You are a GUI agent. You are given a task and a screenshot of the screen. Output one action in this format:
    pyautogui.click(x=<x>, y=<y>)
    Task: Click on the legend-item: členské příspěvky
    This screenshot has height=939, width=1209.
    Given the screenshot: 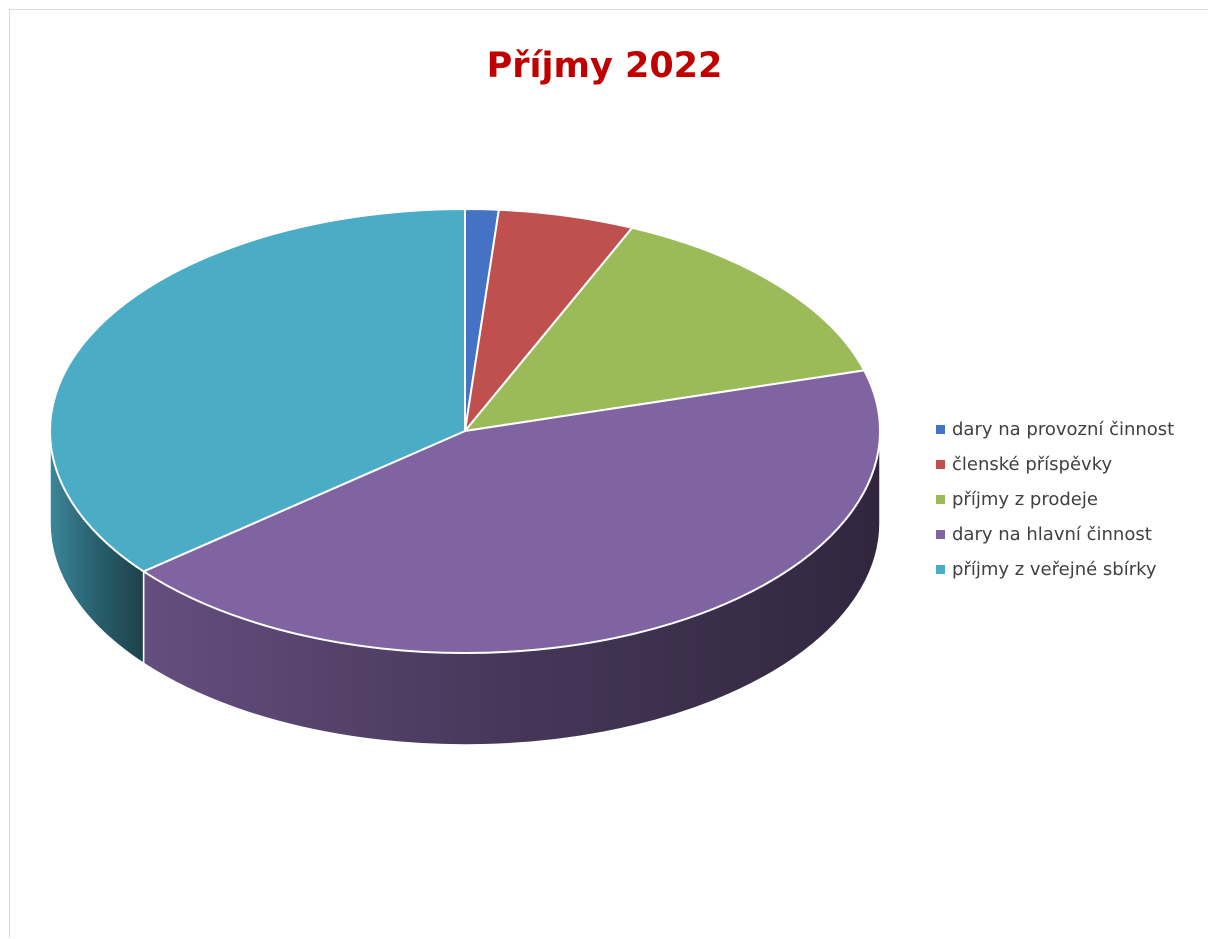 What is the action you would take?
    pyautogui.click(x=1055, y=464)
    